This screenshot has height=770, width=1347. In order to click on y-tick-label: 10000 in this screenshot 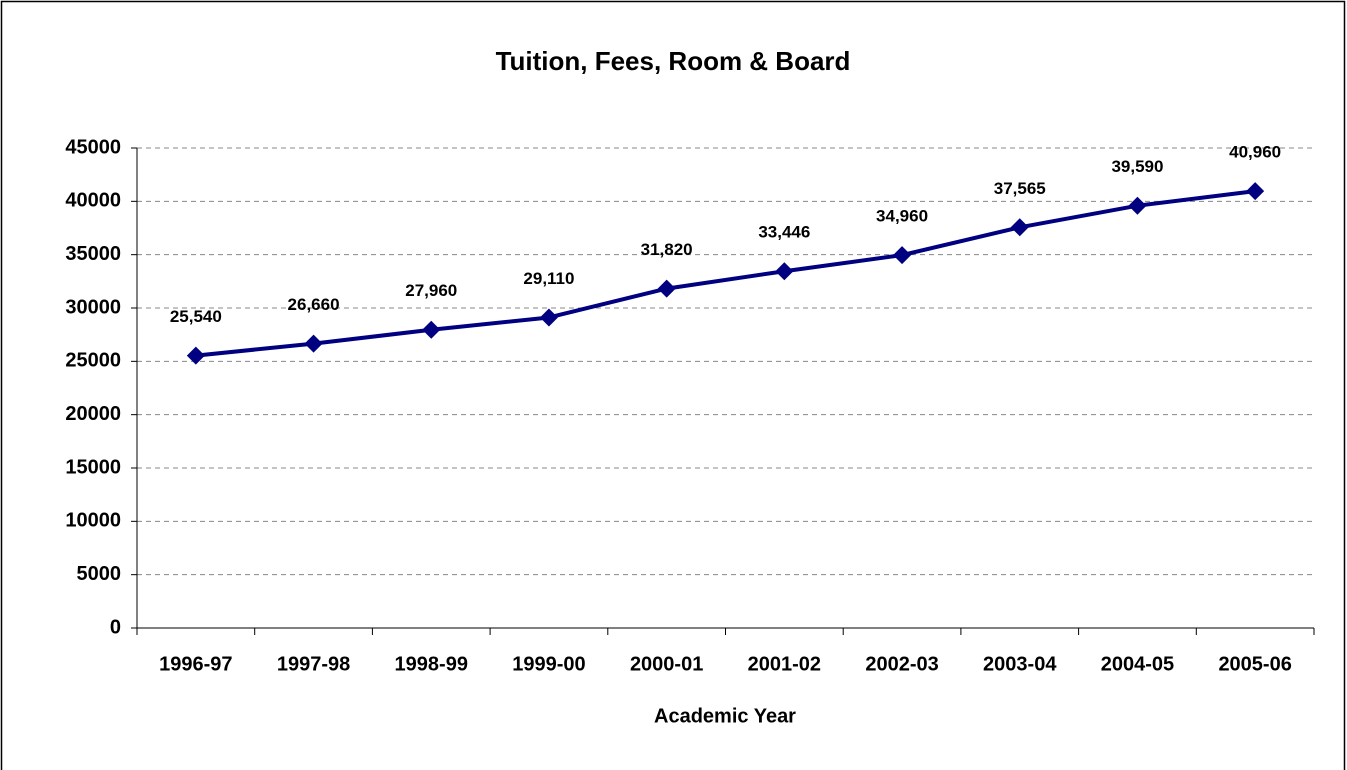, I will do `click(93, 521)`.